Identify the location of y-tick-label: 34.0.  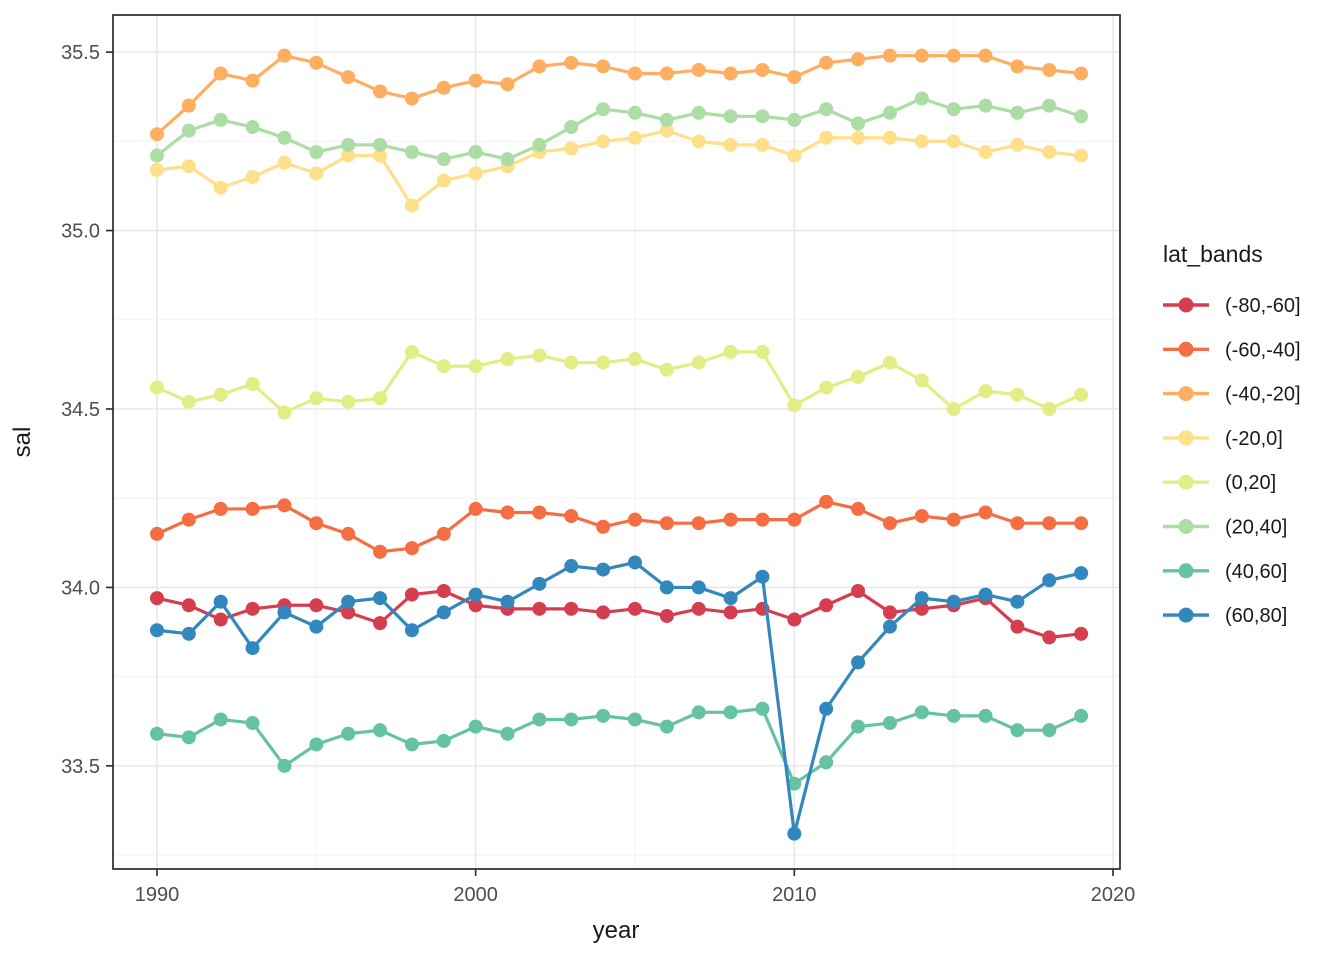
(80, 588).